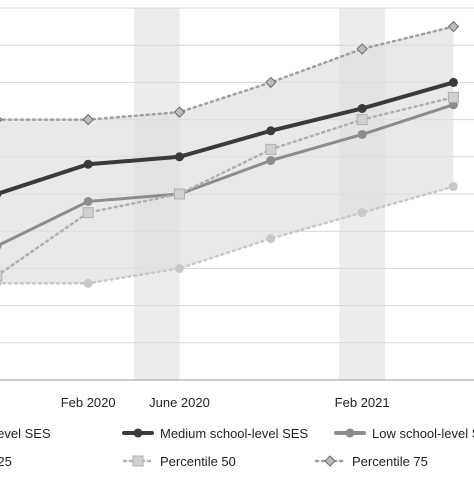 The height and width of the screenshot is (479, 474). I want to click on legend-label-5: Percentile 75, so click(390, 461).